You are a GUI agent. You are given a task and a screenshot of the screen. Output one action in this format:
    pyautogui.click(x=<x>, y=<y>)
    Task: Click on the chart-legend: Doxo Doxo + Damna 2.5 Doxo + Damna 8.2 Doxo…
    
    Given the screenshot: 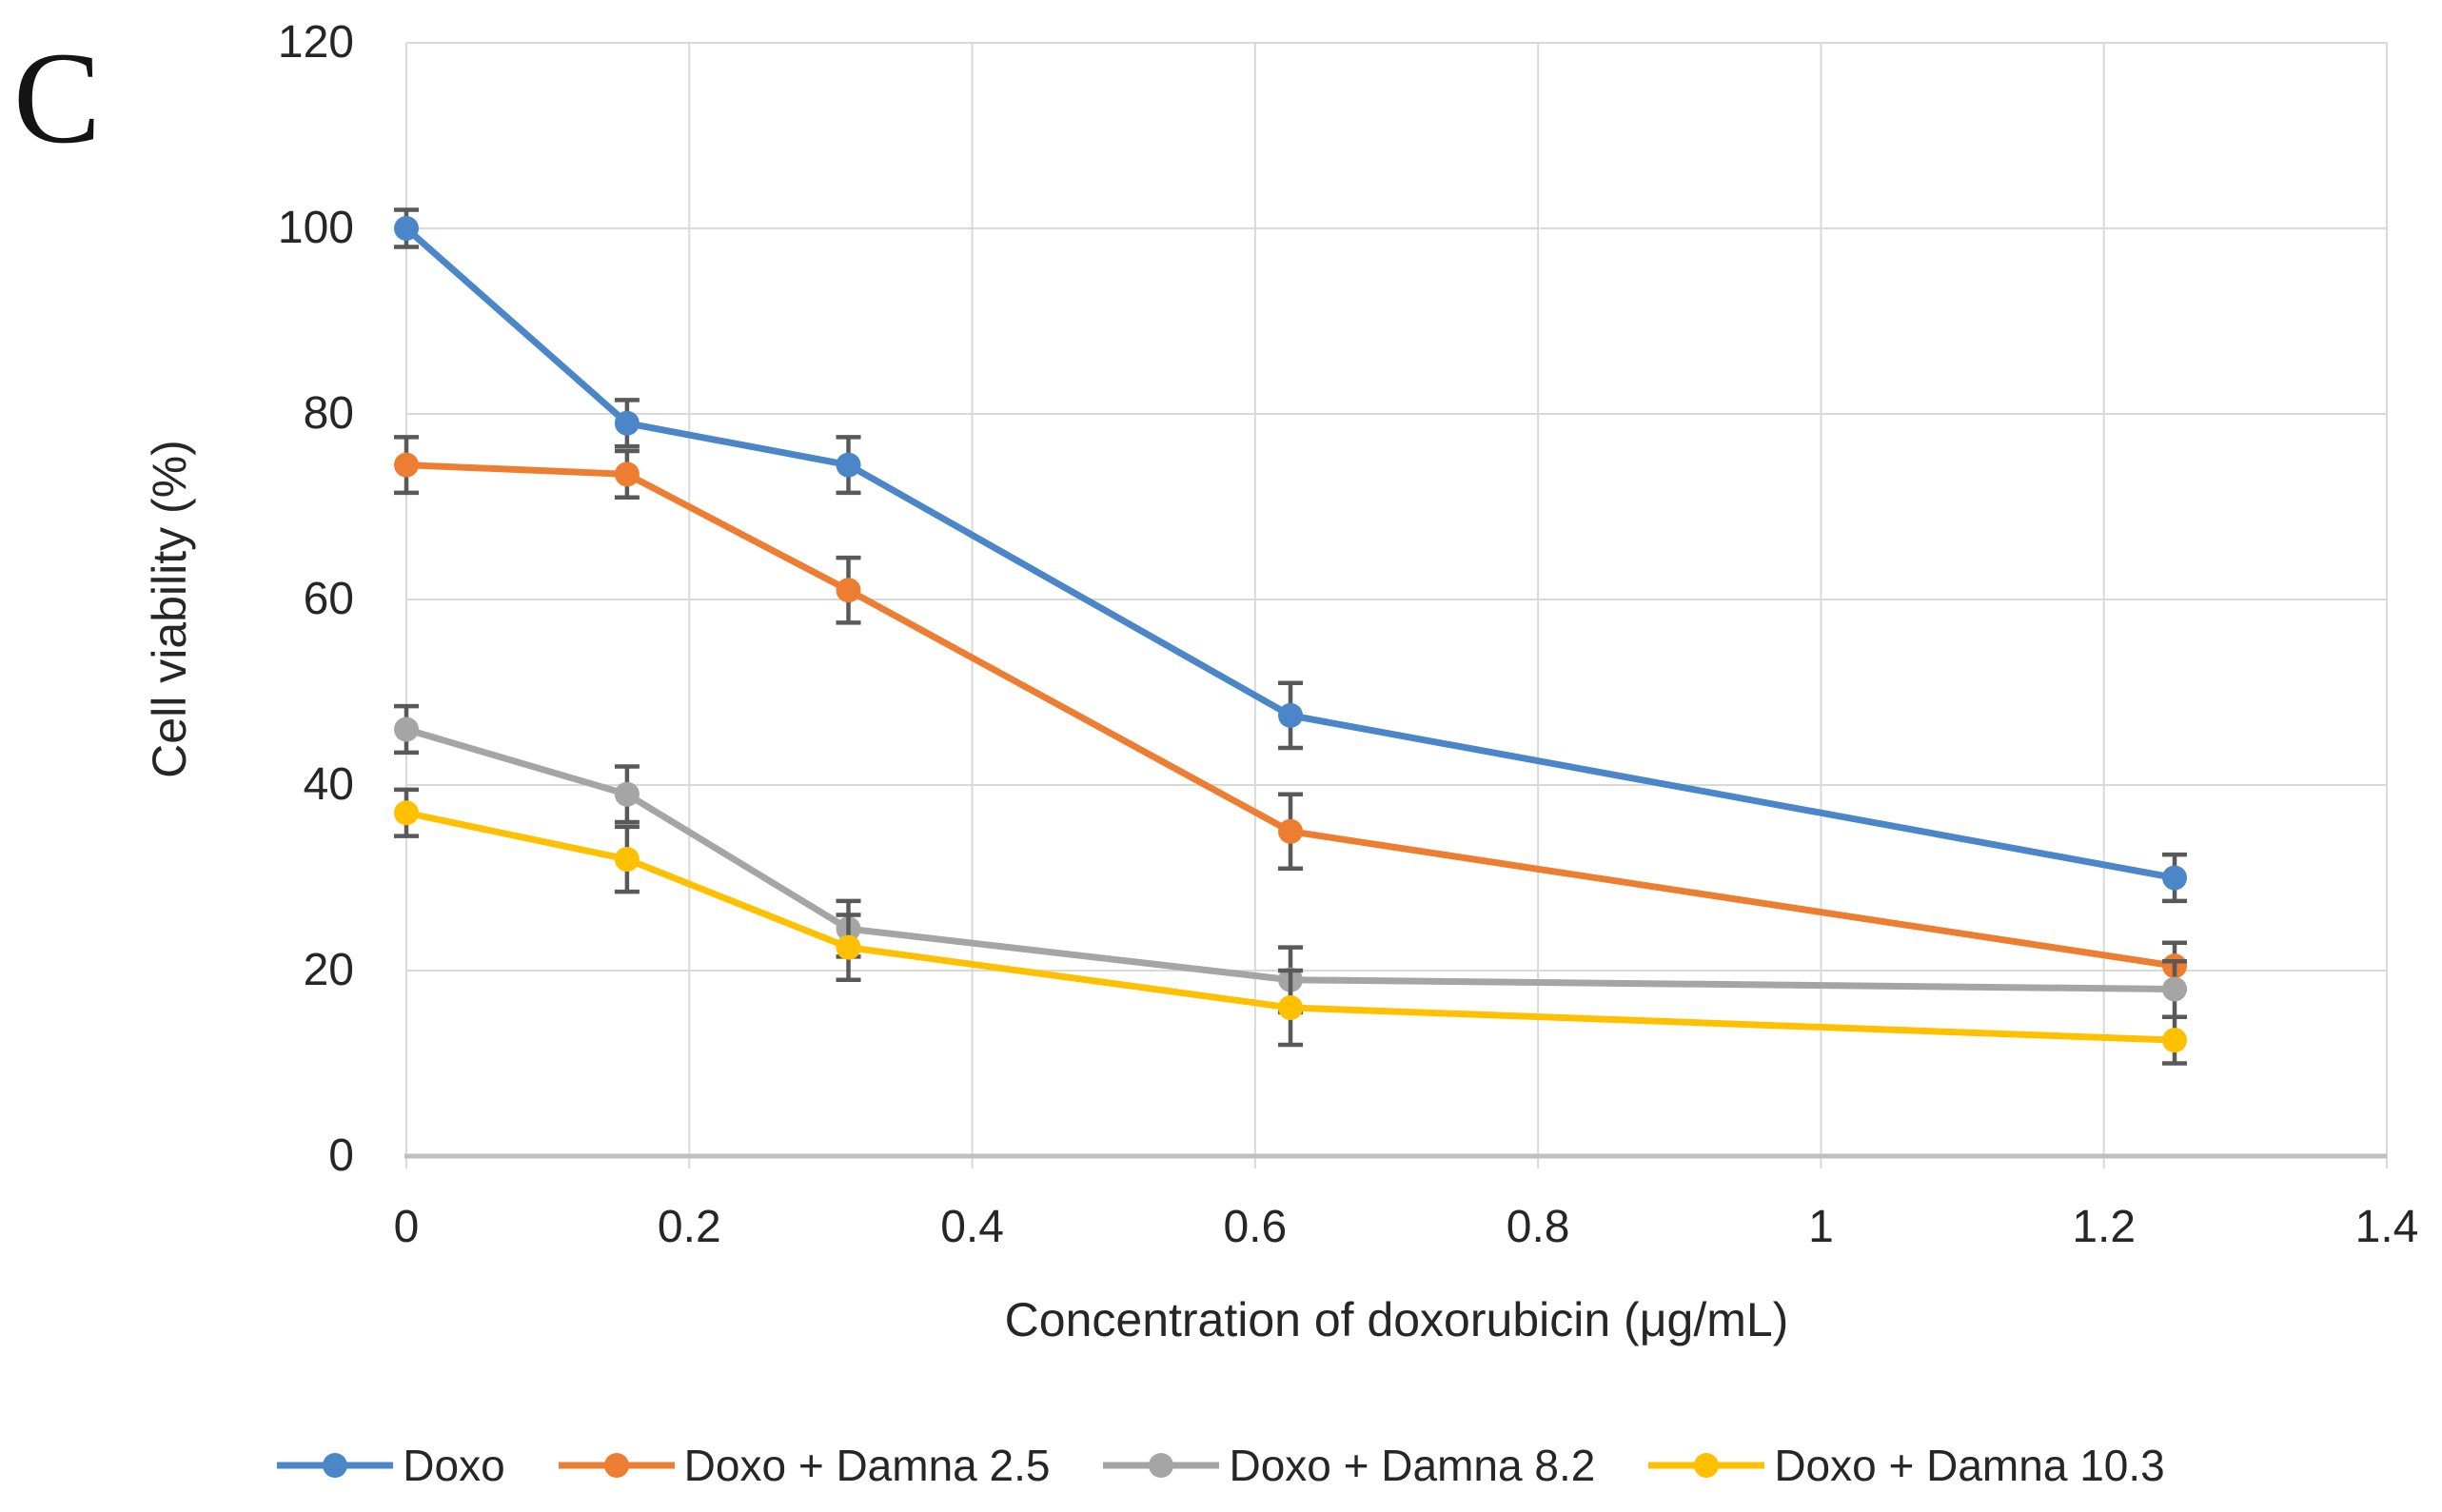 What is the action you would take?
    pyautogui.click(x=1221, y=1465)
    